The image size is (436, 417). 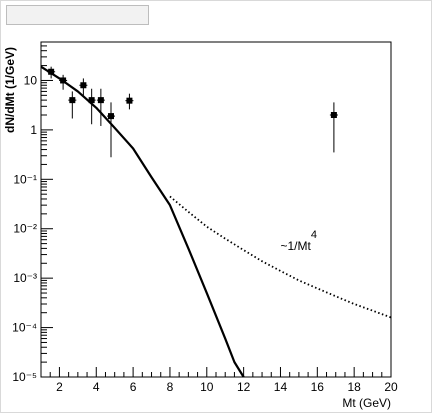 I want to click on y-tick-label: 1, so click(x=33, y=130).